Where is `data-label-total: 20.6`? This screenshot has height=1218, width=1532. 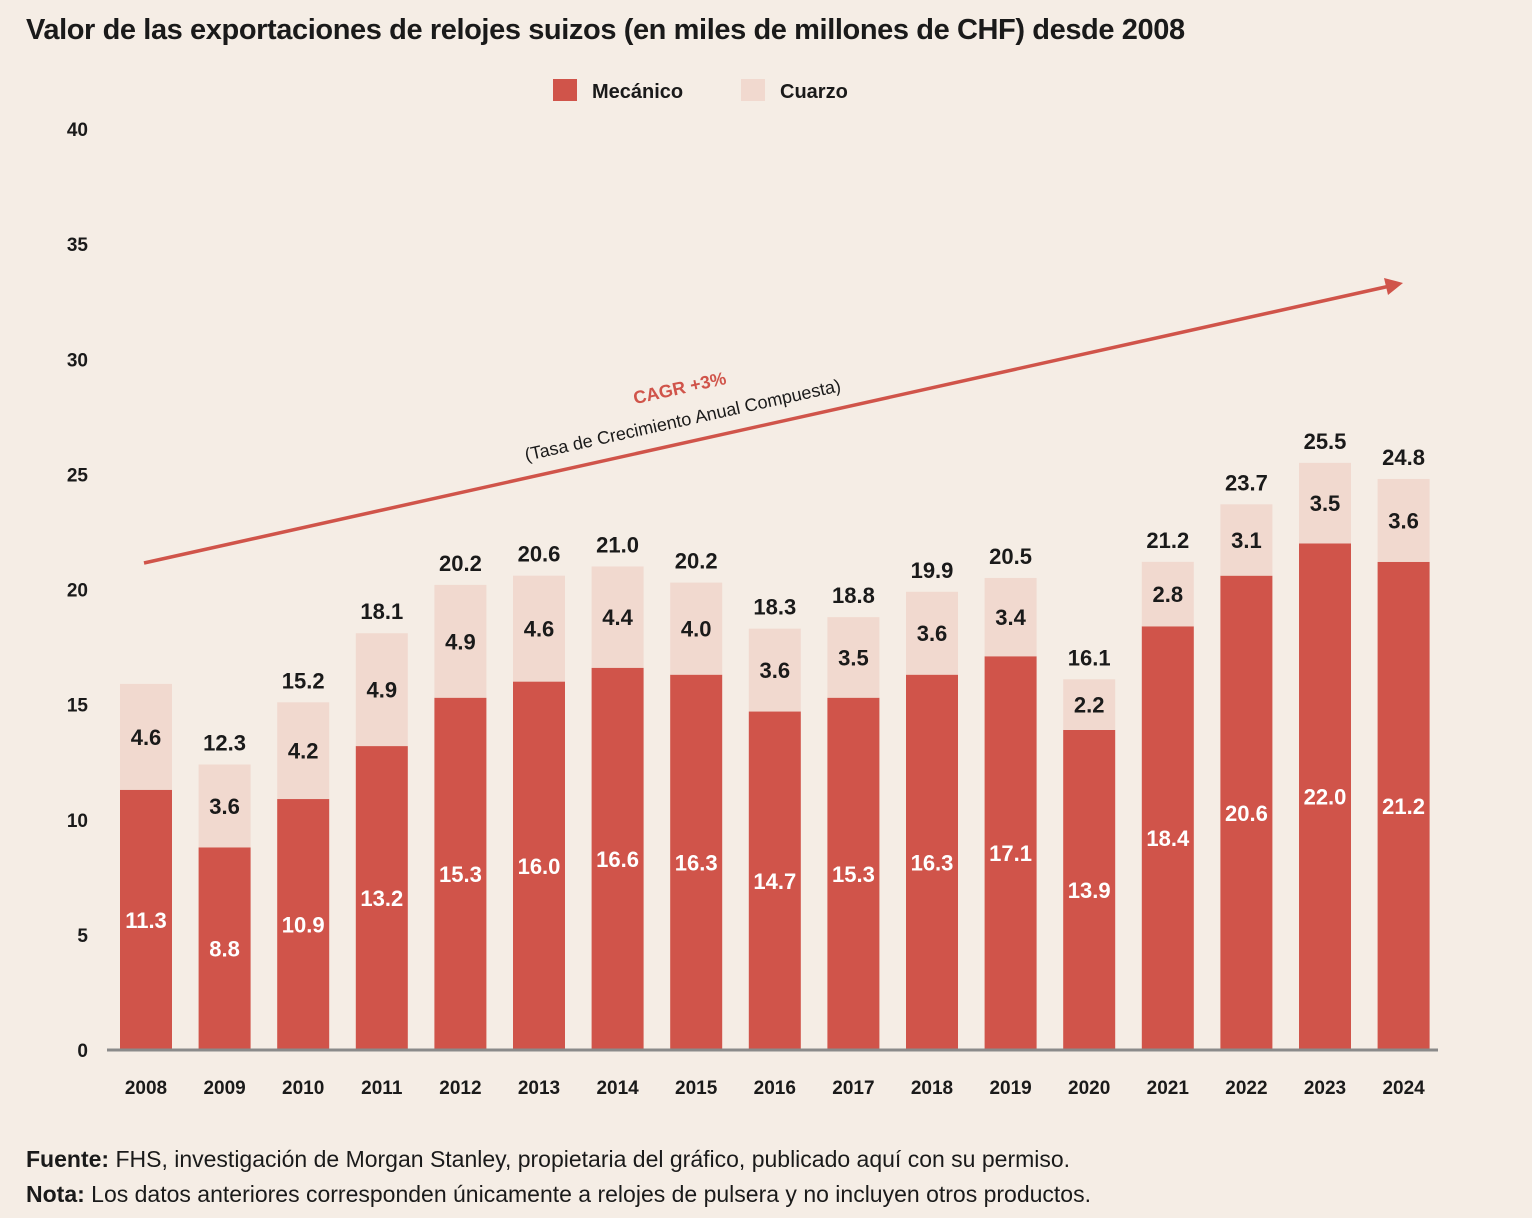 data-label-total: 20.6 is located at coordinates (539, 554).